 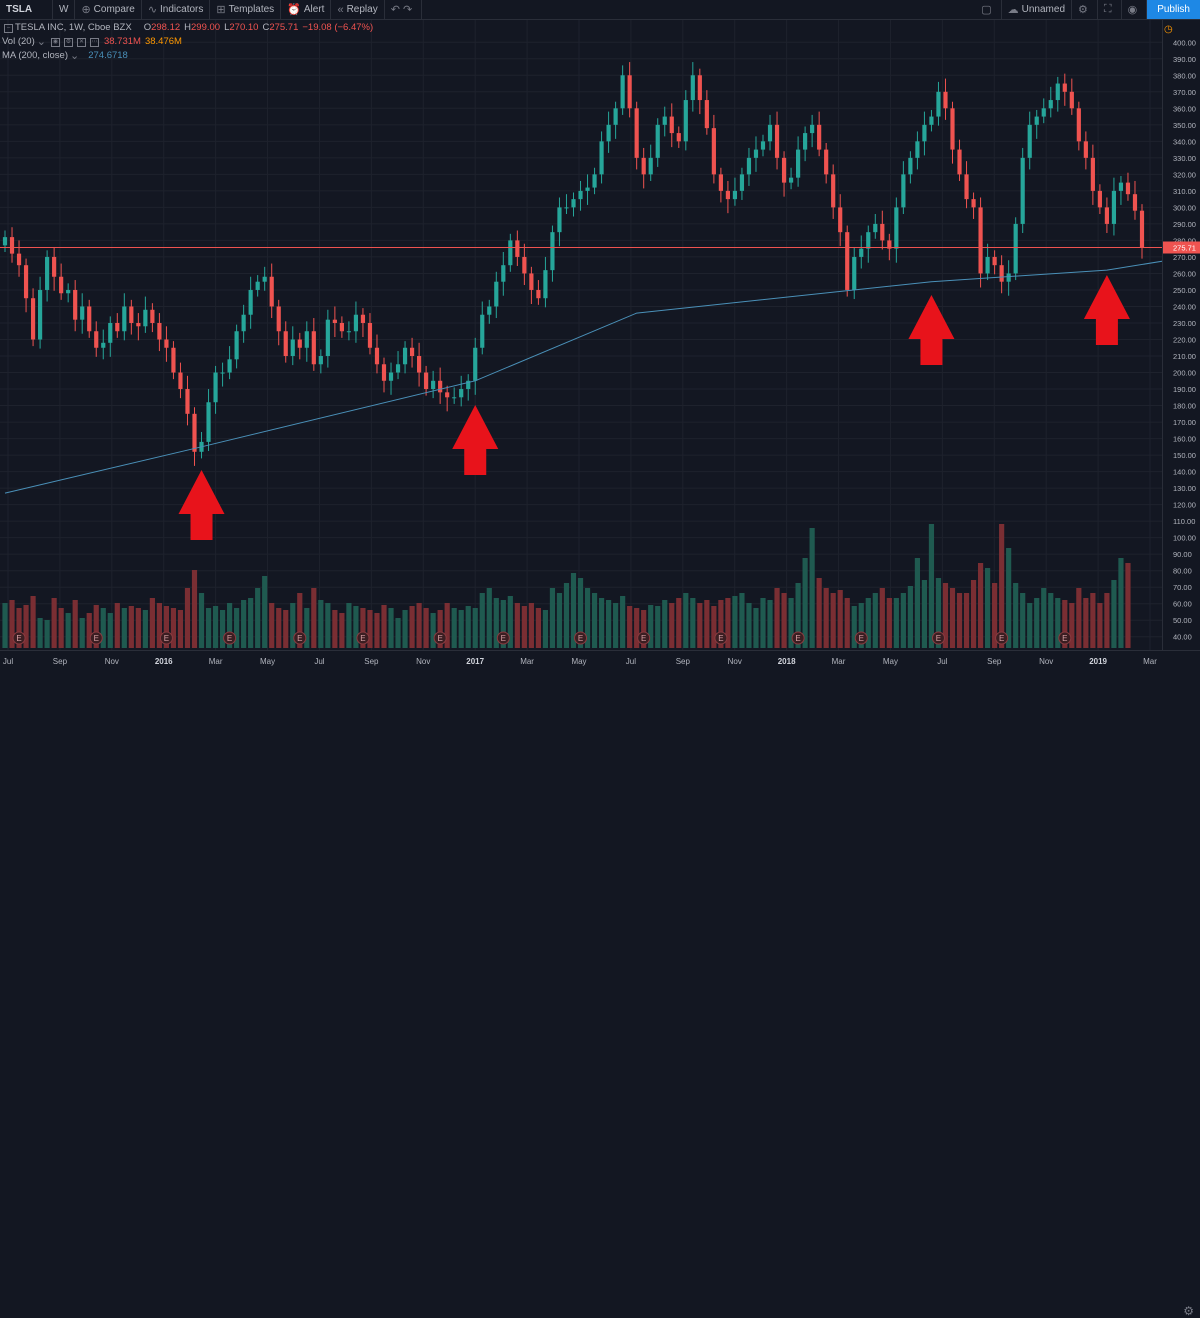 What do you see at coordinates (26, 9) in the screenshot?
I see `symbol-search: TSLA` at bounding box center [26, 9].